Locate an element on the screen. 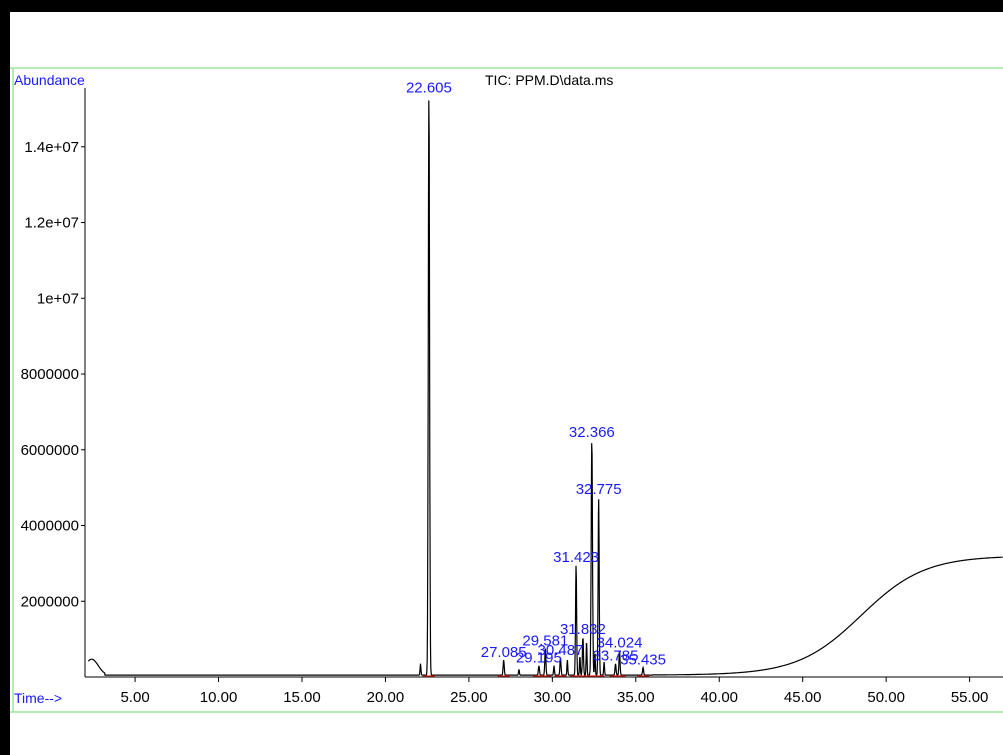  y-tick-label: 2000000 is located at coordinates (50, 601).